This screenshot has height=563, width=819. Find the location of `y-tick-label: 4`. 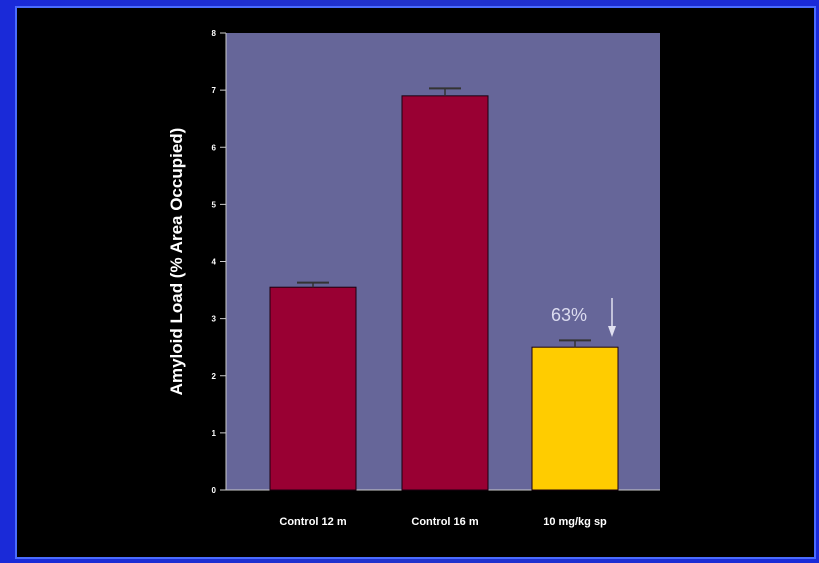

y-tick-label: 4 is located at coordinates (214, 262).